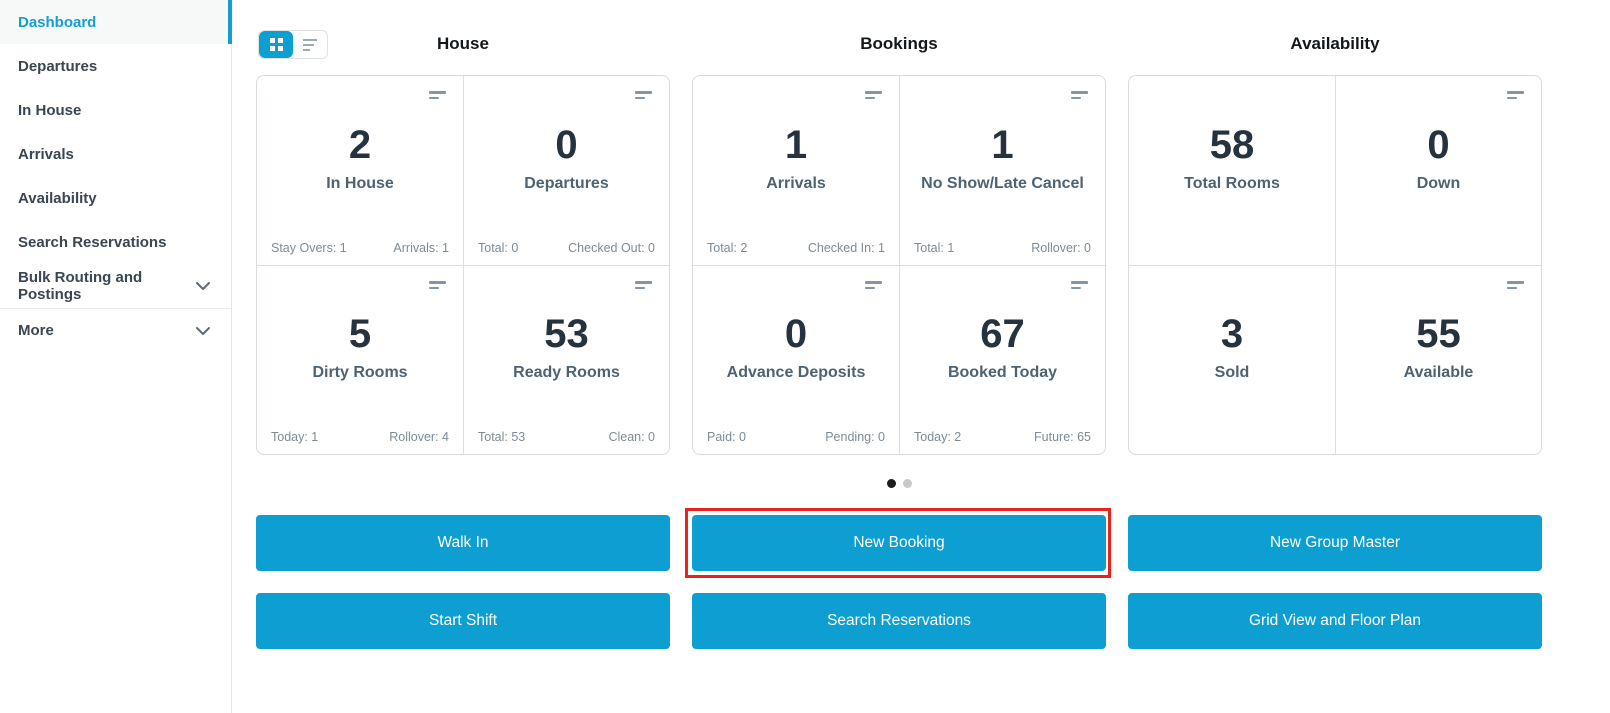 The image size is (1610, 713). Describe the element at coordinates (1232, 144) in the screenshot. I see `stat-value: 58` at that location.